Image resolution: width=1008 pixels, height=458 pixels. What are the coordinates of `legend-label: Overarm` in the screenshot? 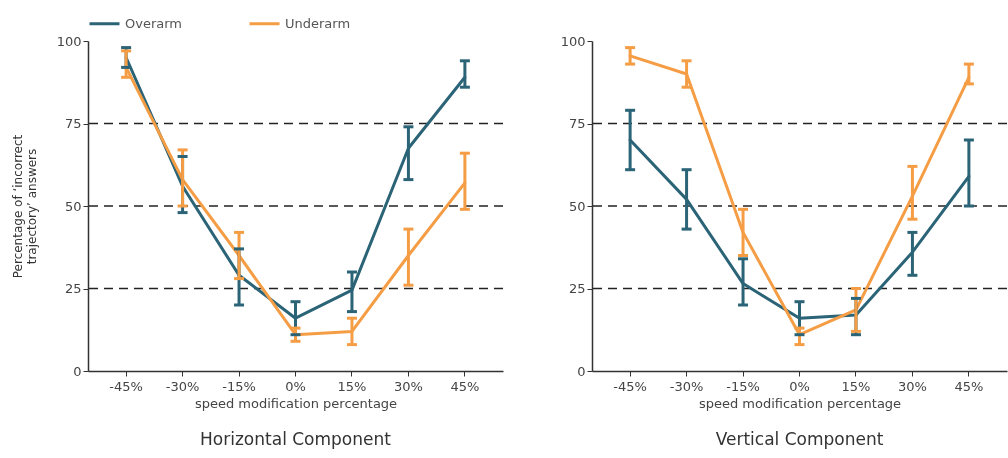 It's located at (154, 23).